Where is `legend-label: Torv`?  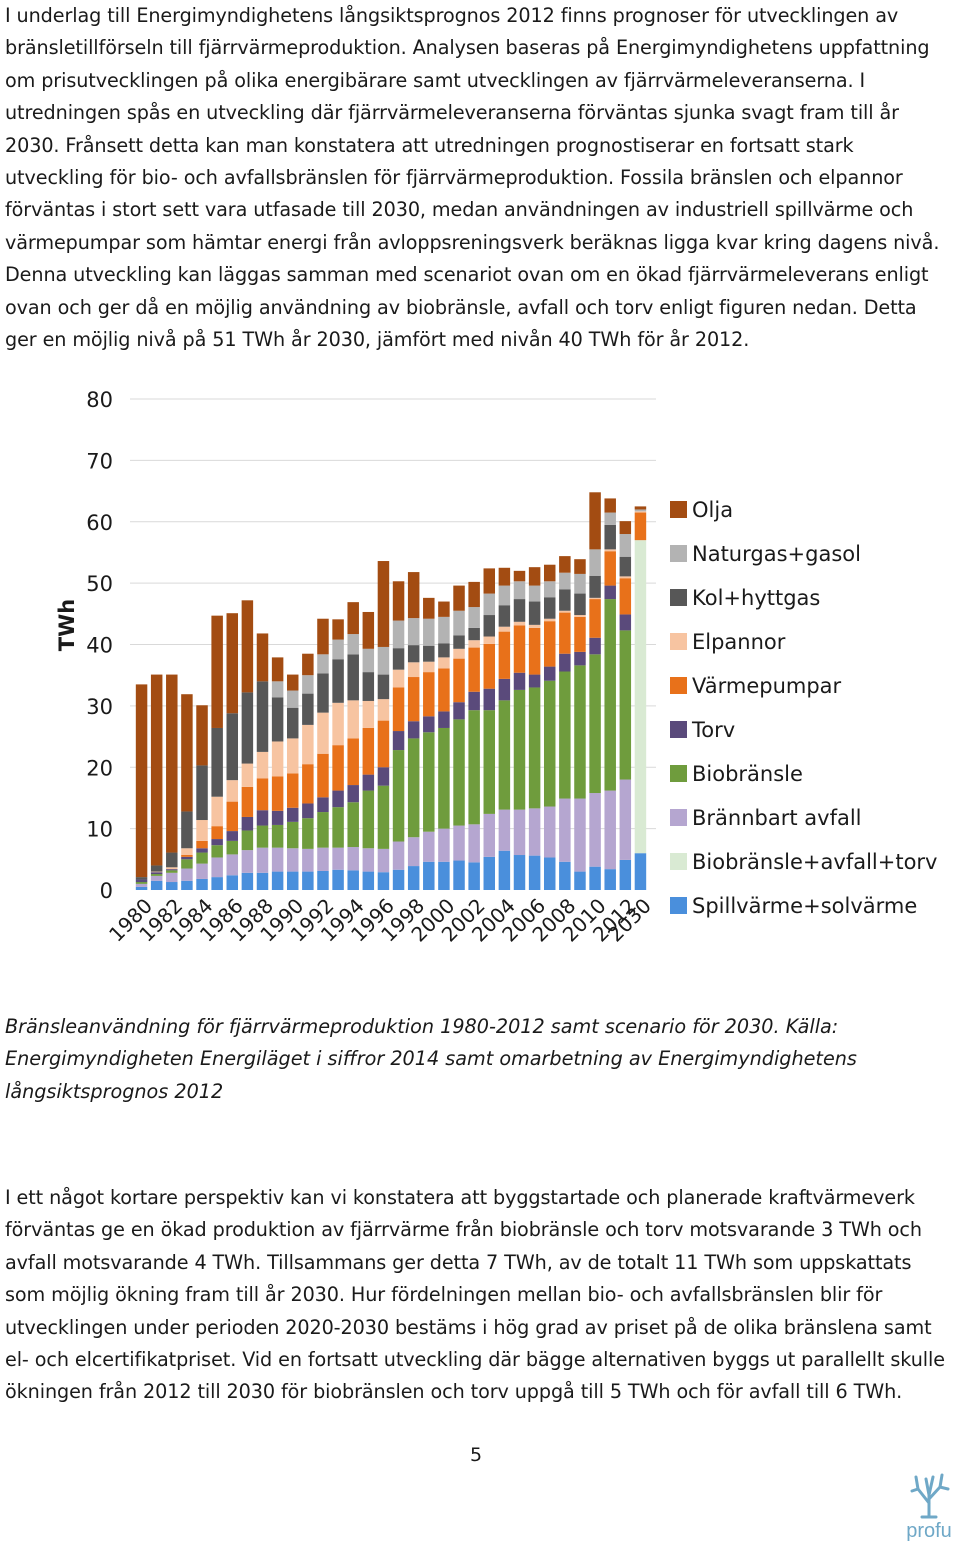 legend-label: Torv is located at coordinates (713, 730).